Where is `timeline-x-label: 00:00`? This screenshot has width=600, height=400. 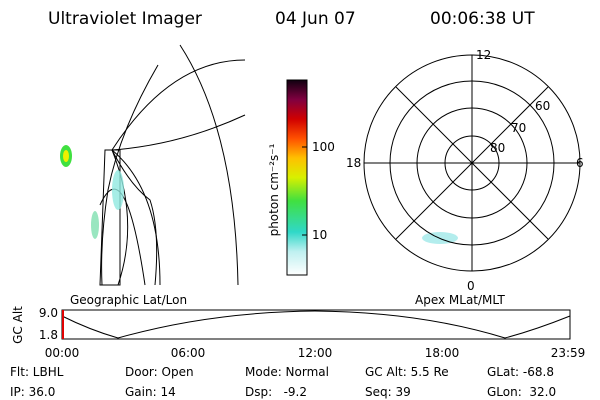
timeline-x-label: 00:00 is located at coordinates (62, 353).